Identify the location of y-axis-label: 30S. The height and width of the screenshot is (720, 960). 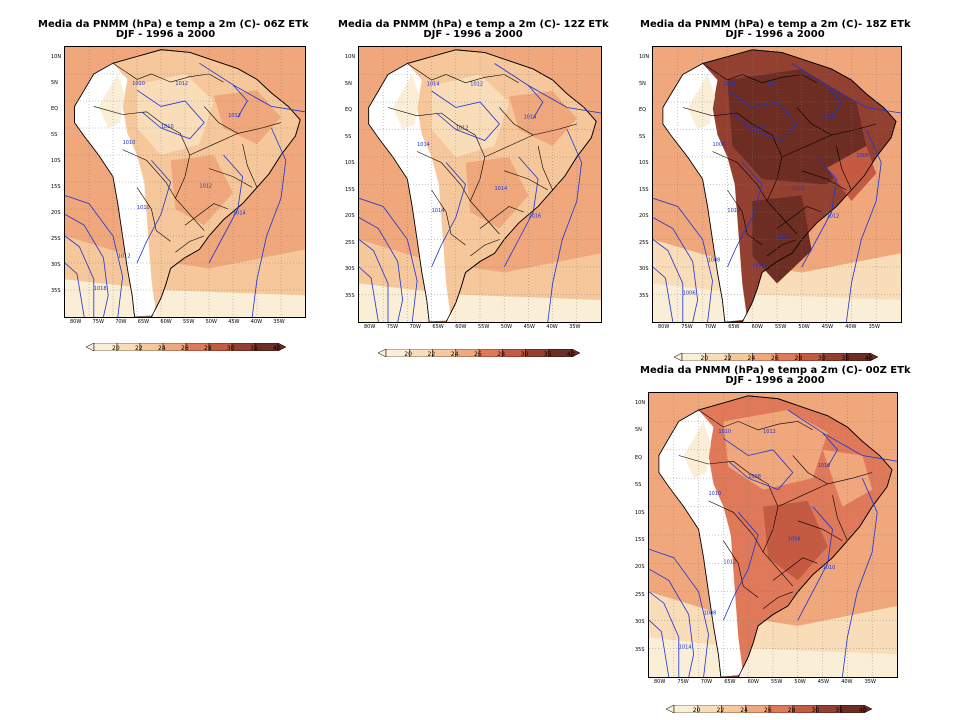
(640, 622).